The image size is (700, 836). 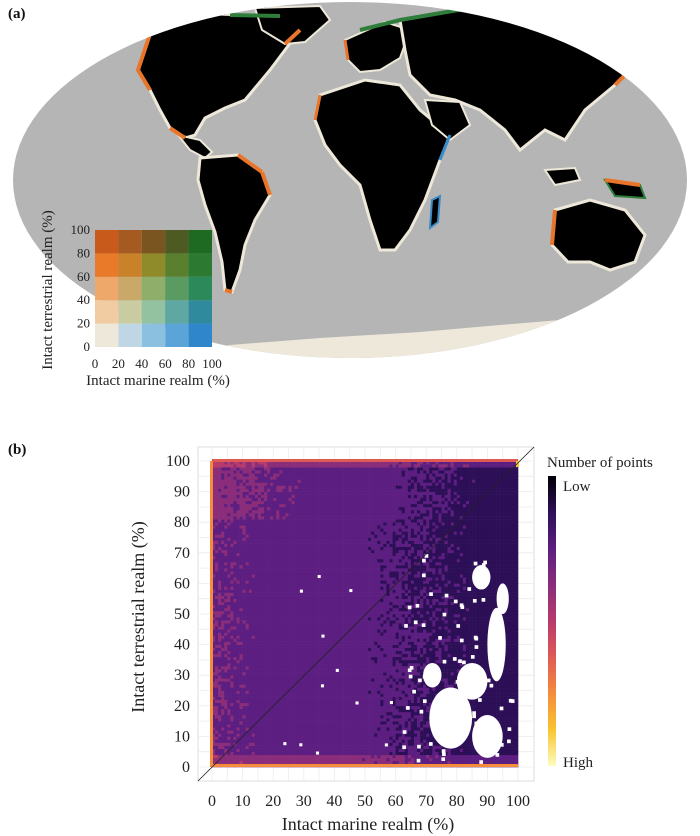 What do you see at coordinates (153, 312) in the screenshot?
I see `legend-cell` at bounding box center [153, 312].